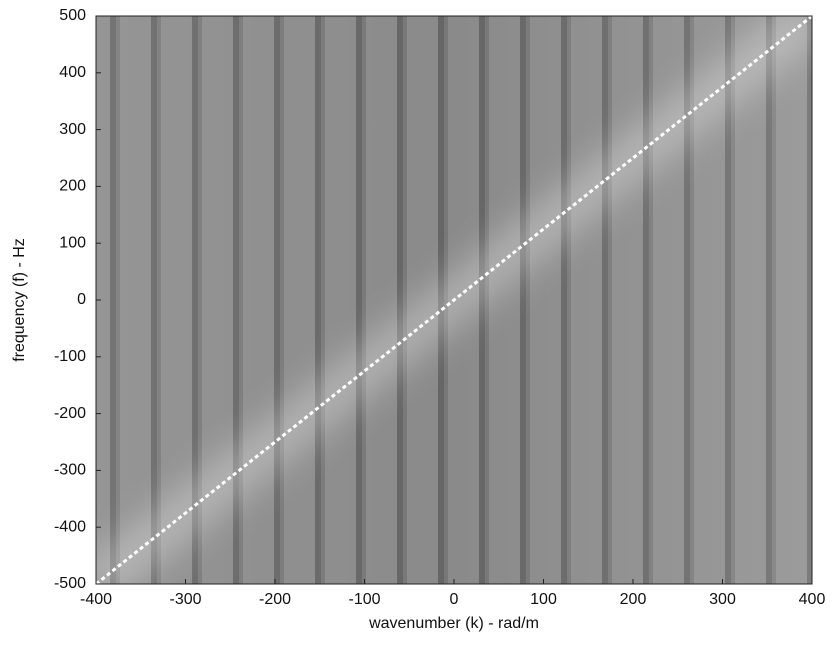 The height and width of the screenshot is (649, 834). Describe the element at coordinates (96, 599) in the screenshot. I see `x-tick-label: -400` at that location.